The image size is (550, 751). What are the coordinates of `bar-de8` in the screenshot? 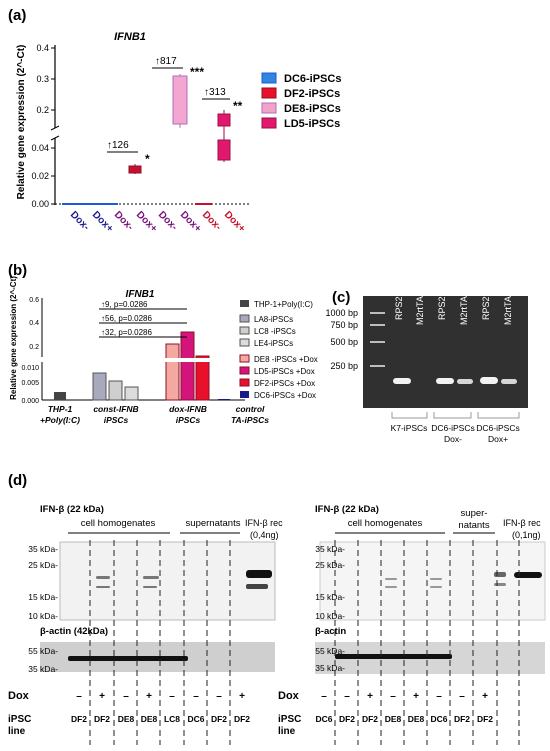 It's located at (172, 372).